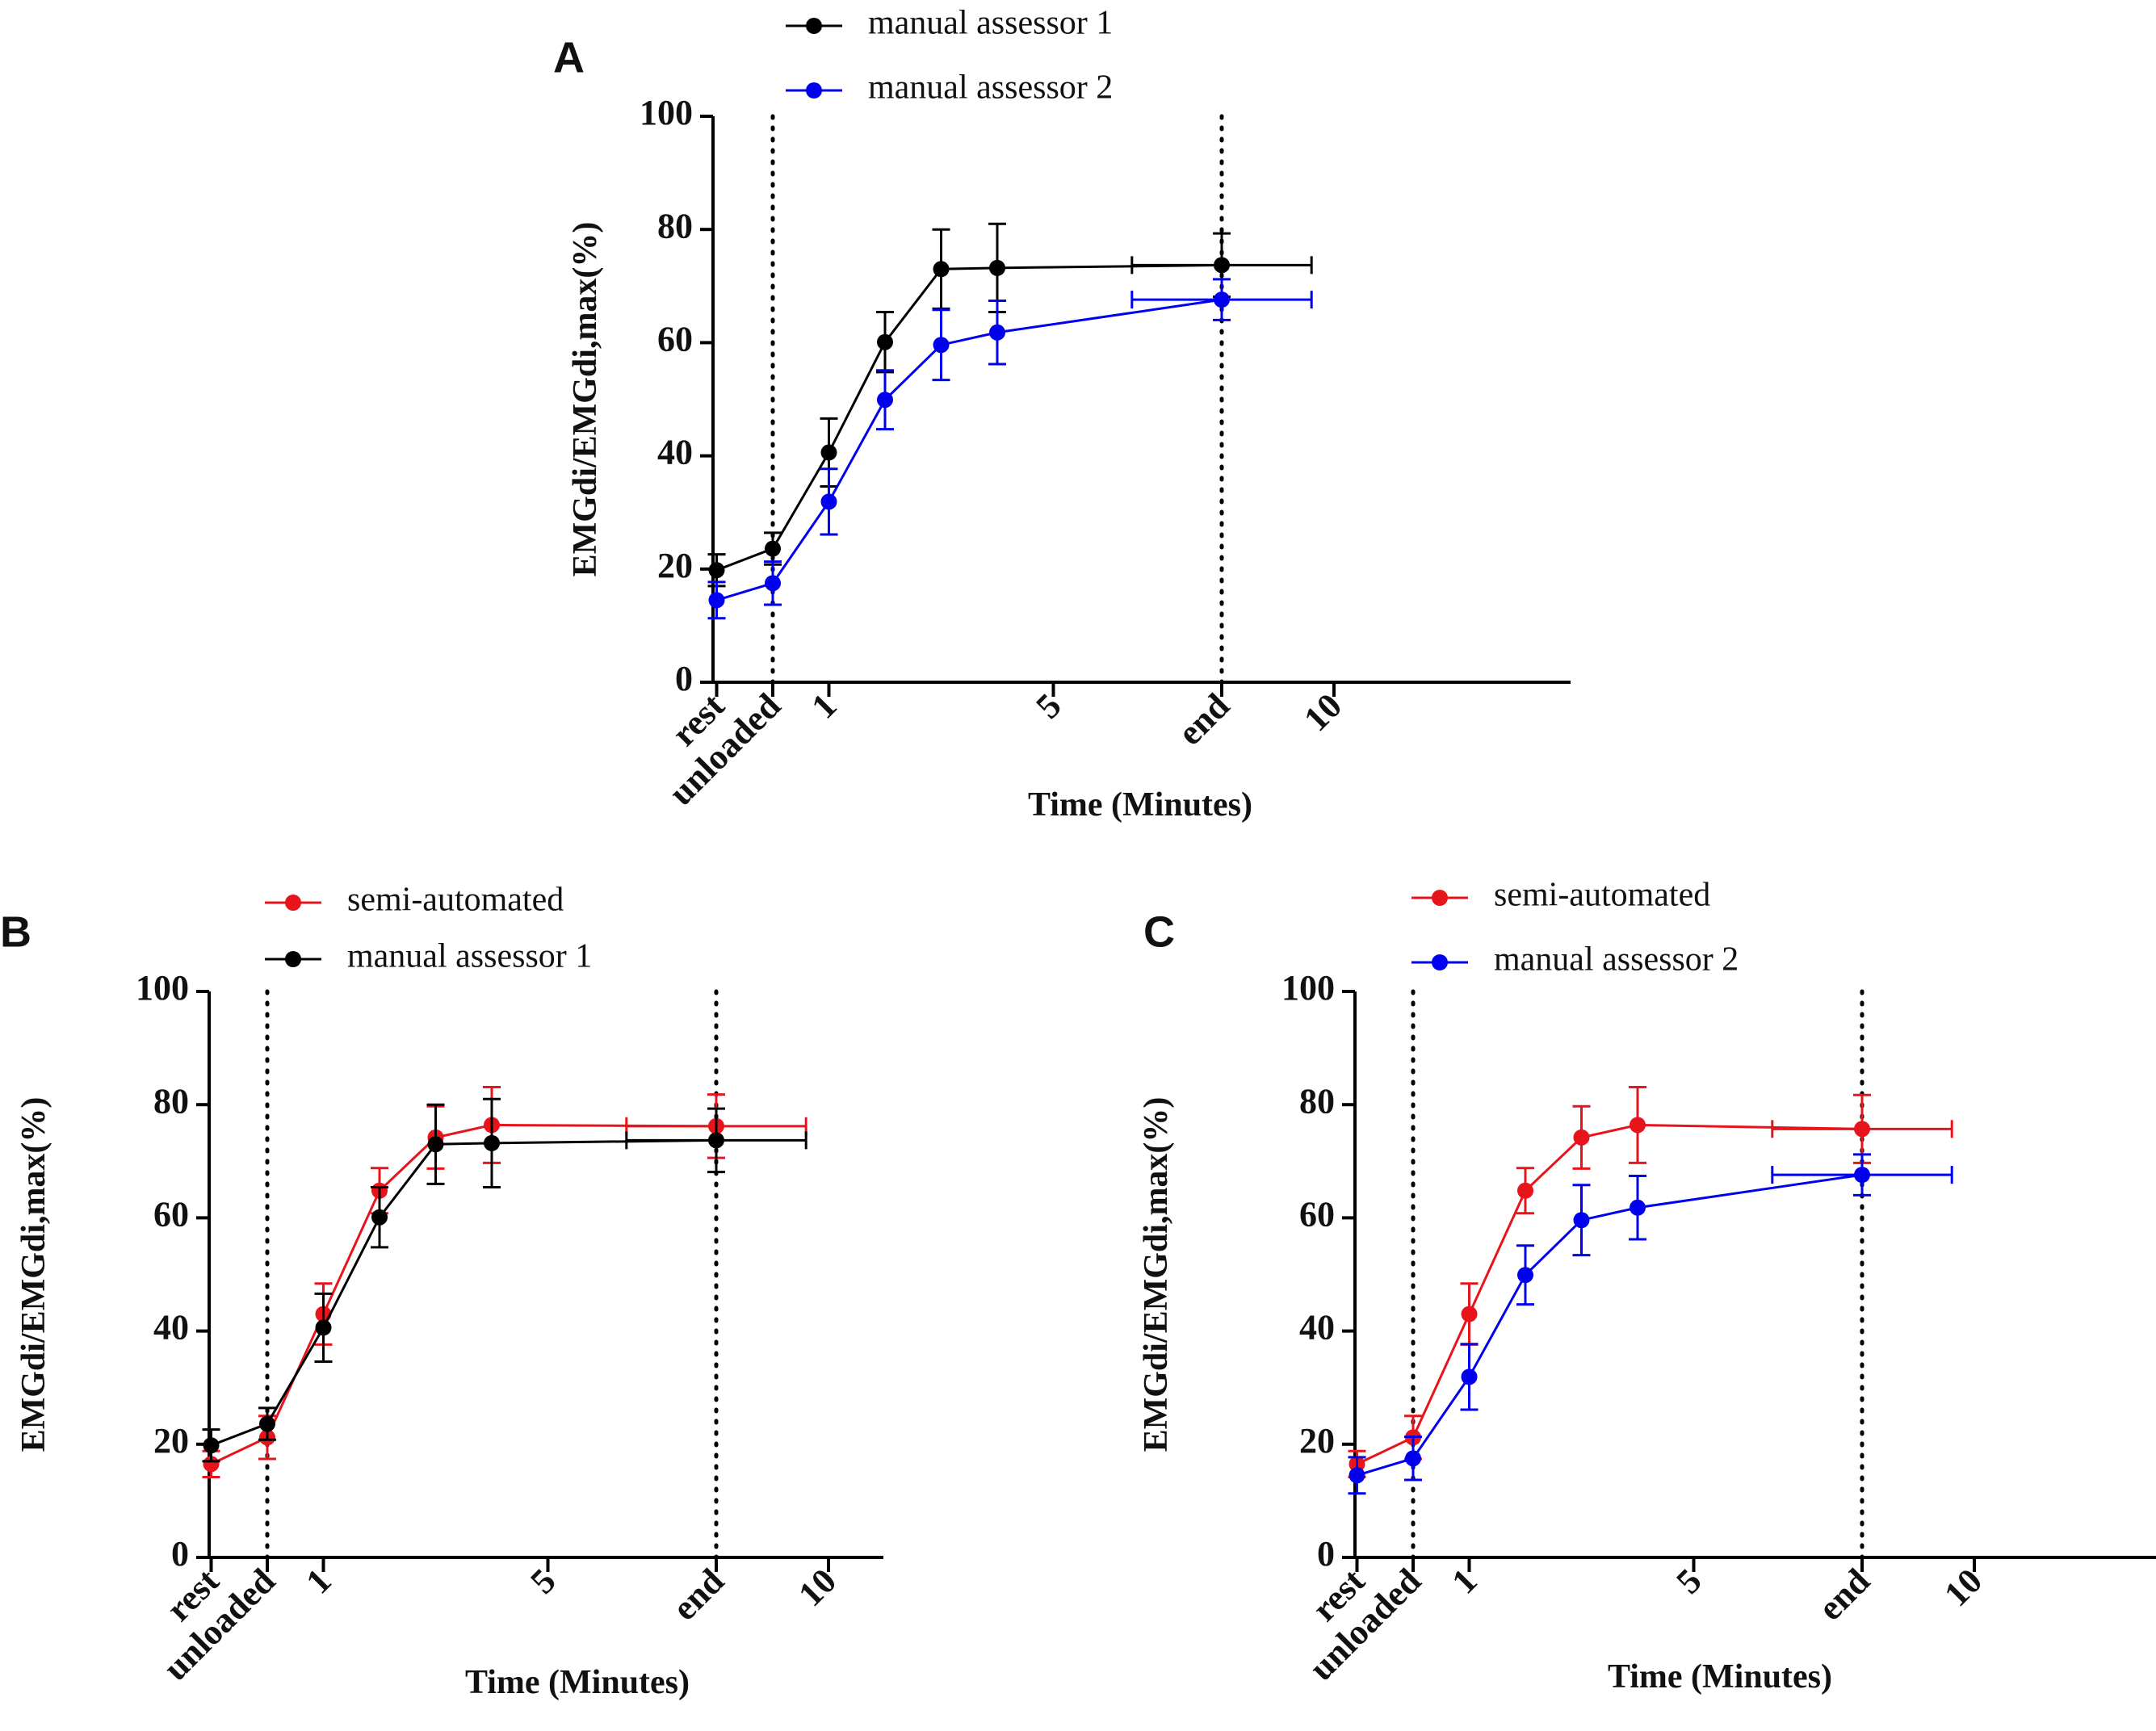 Image resolution: width=2156 pixels, height=1731 pixels. I want to click on series-semi-automated, so click(1650, 1281).